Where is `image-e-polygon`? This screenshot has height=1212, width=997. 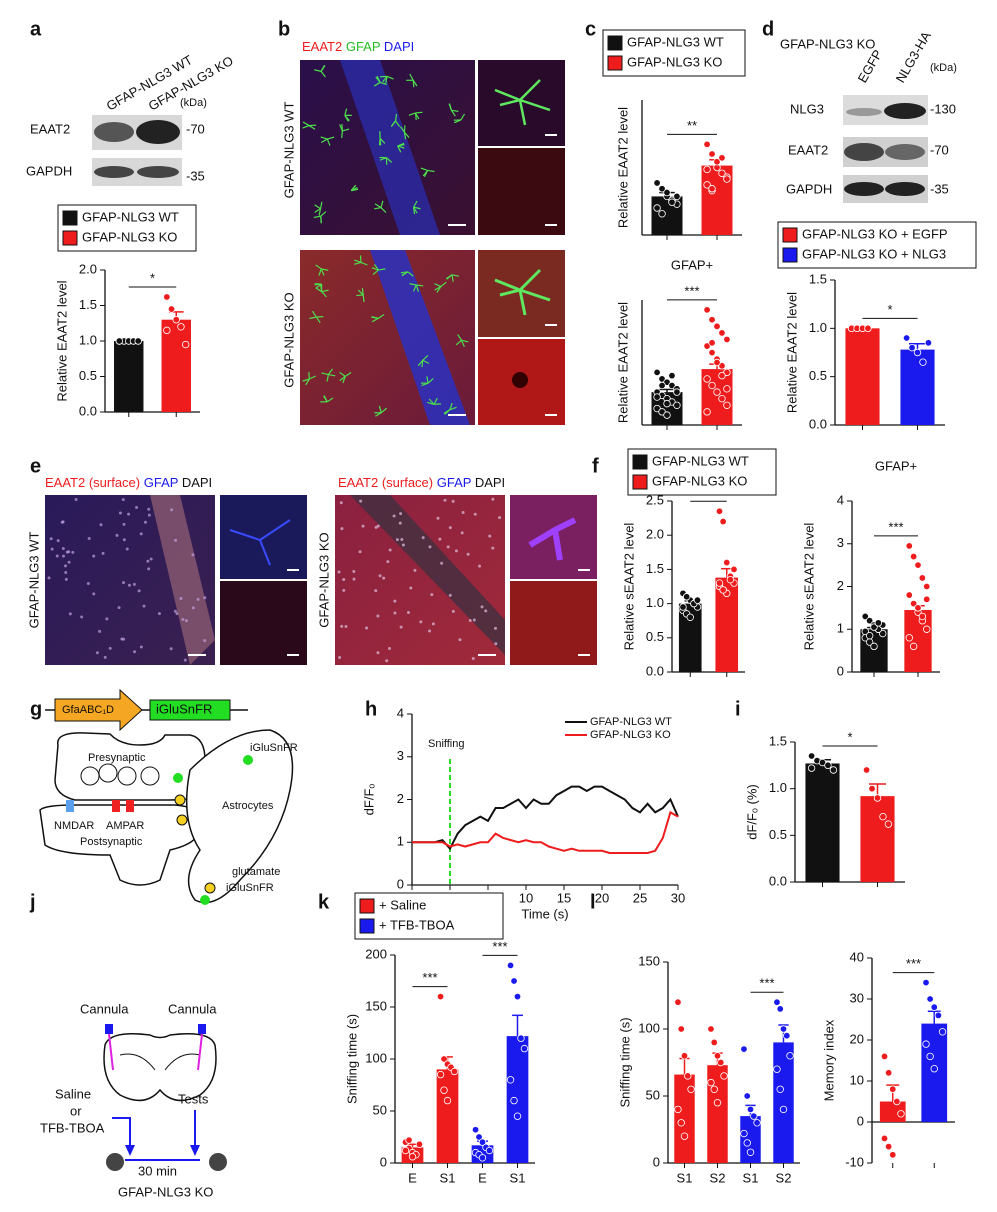
image-e-polygon is located at coordinates (182, 580).